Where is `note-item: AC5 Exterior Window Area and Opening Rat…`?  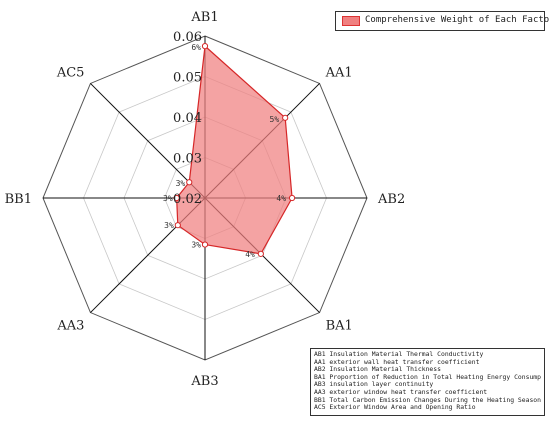
note-item: AC5 Exterior Window Area and Opening Rat… is located at coordinates (395, 408).